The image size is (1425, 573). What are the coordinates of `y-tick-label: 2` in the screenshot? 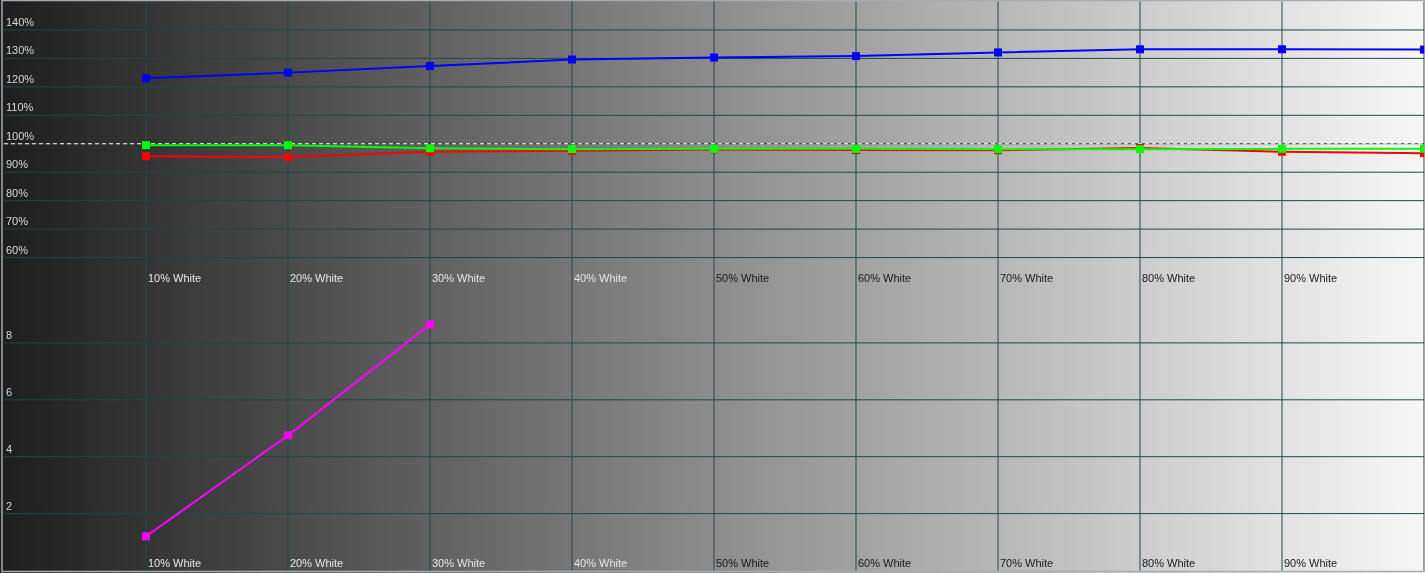 It's located at (9, 505).